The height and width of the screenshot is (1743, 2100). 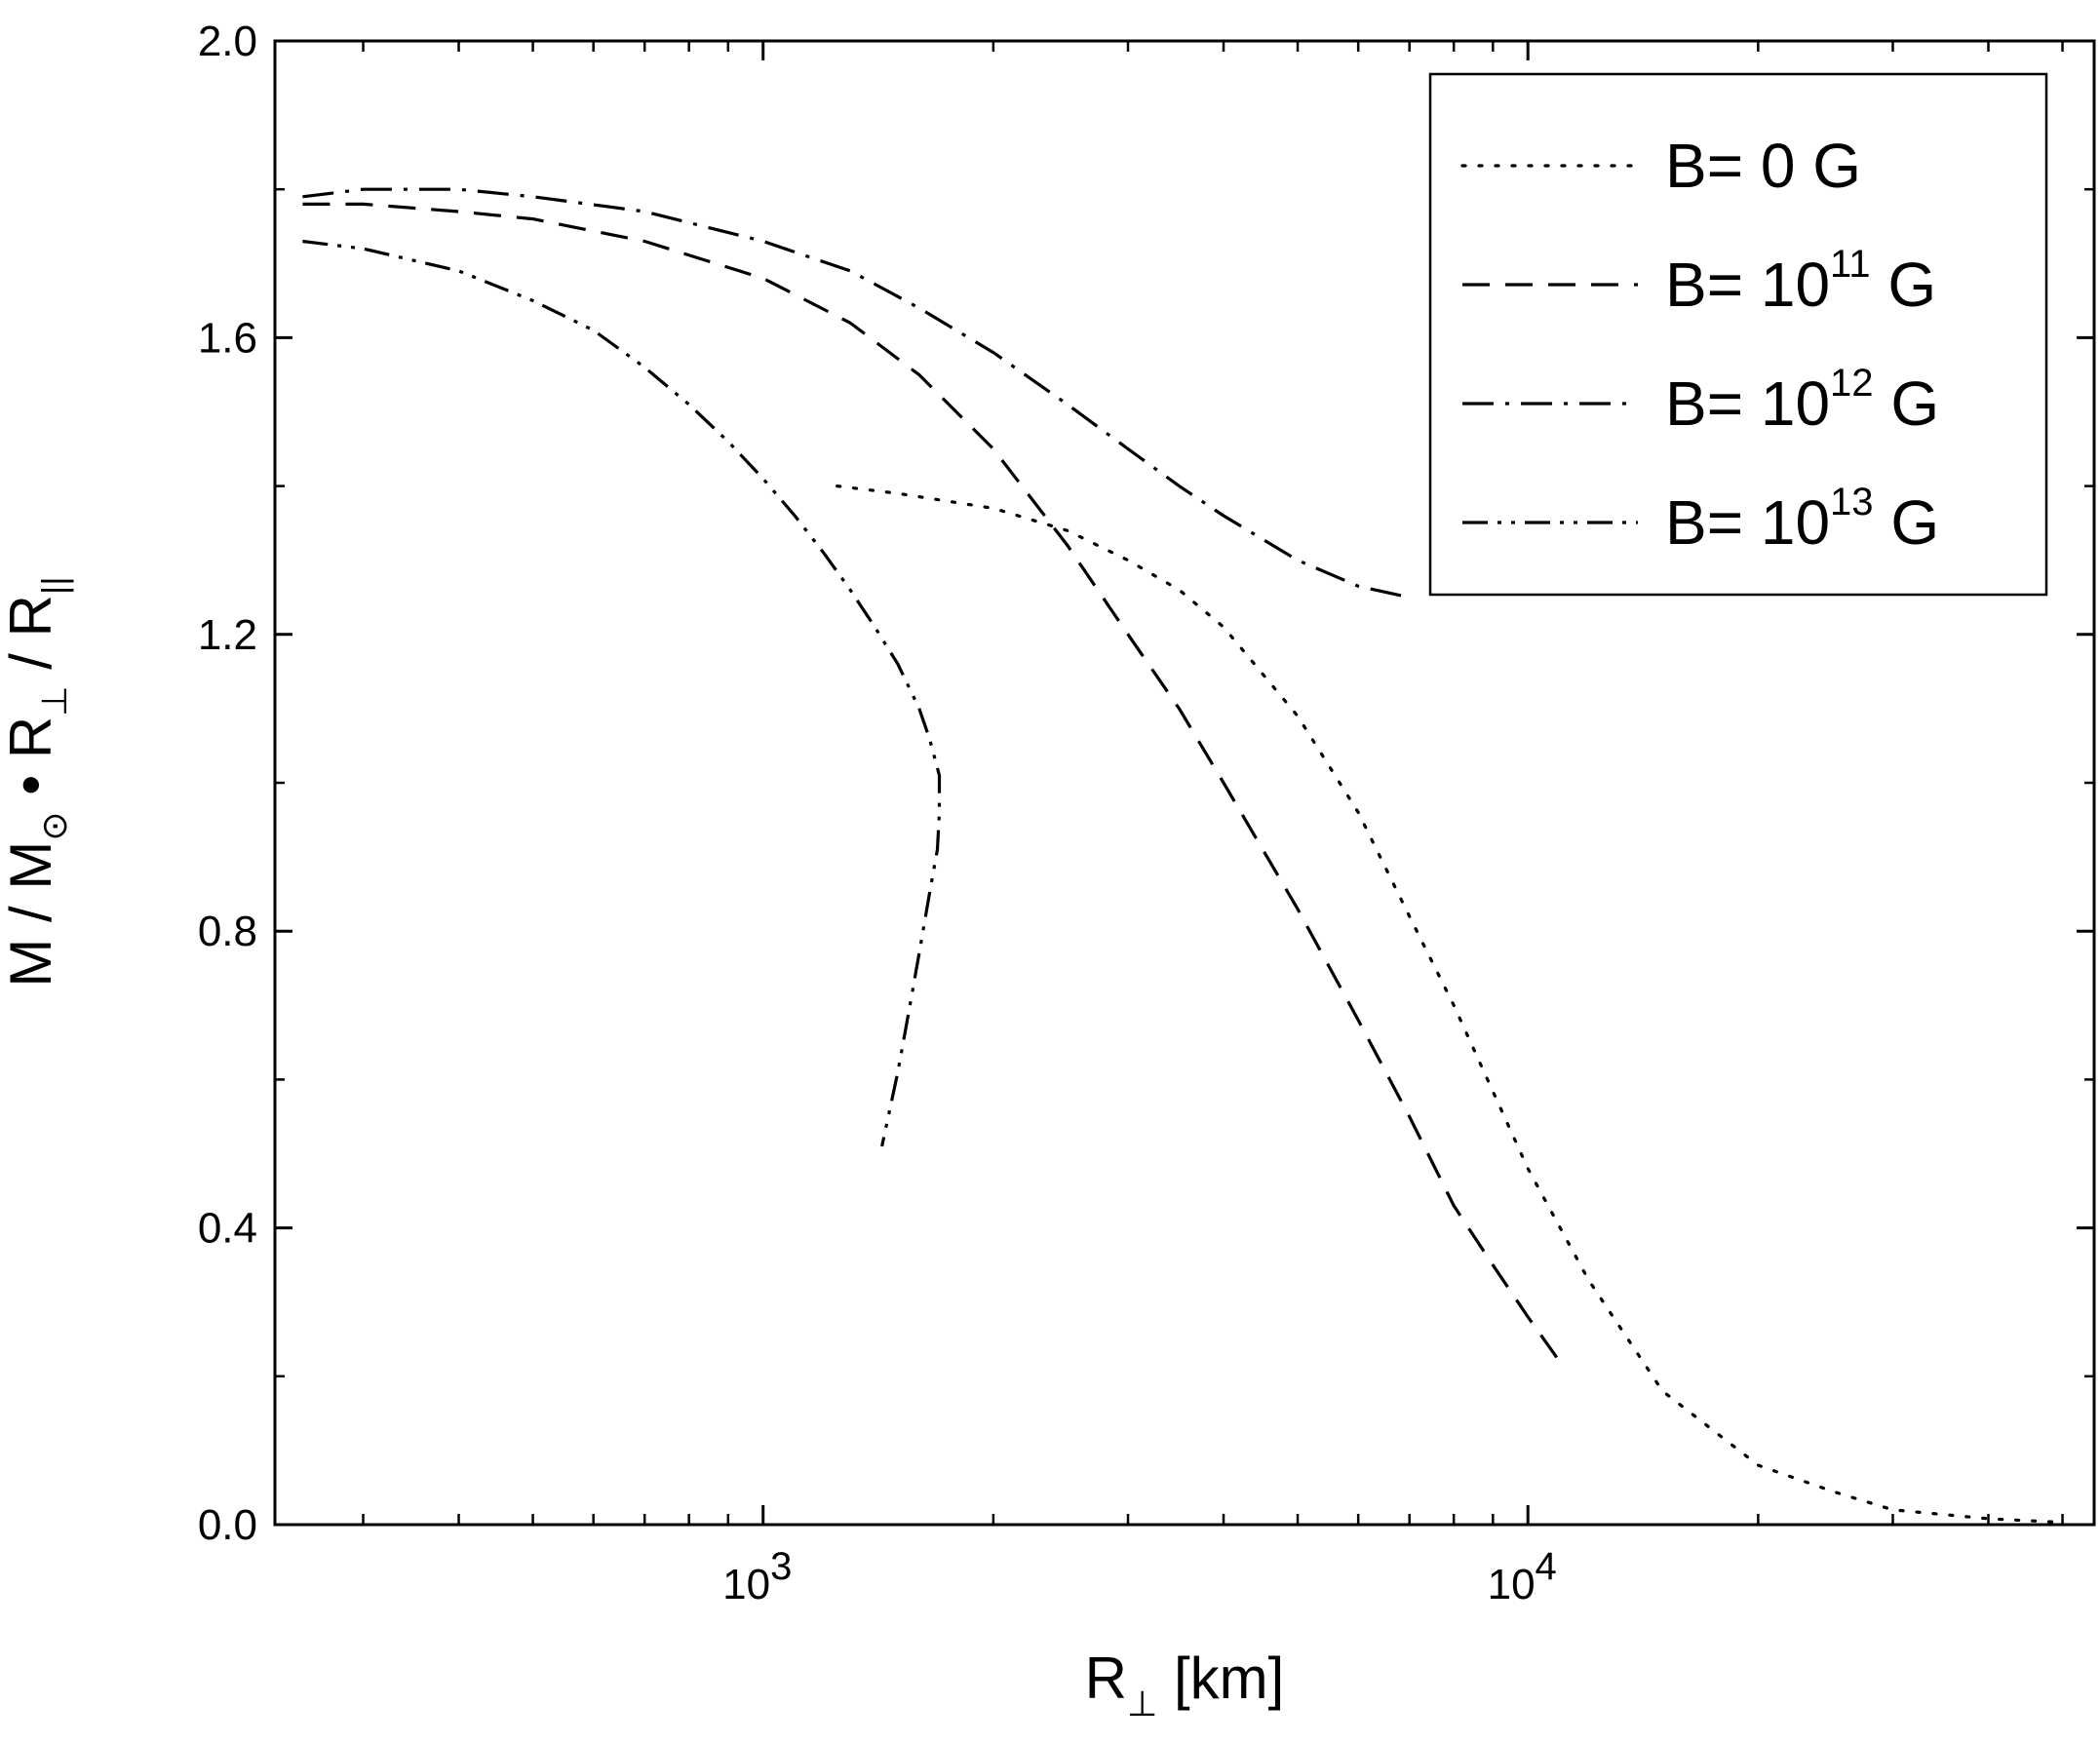 I want to click on legend-label-2: B= 1012 G, so click(x=1802, y=400).